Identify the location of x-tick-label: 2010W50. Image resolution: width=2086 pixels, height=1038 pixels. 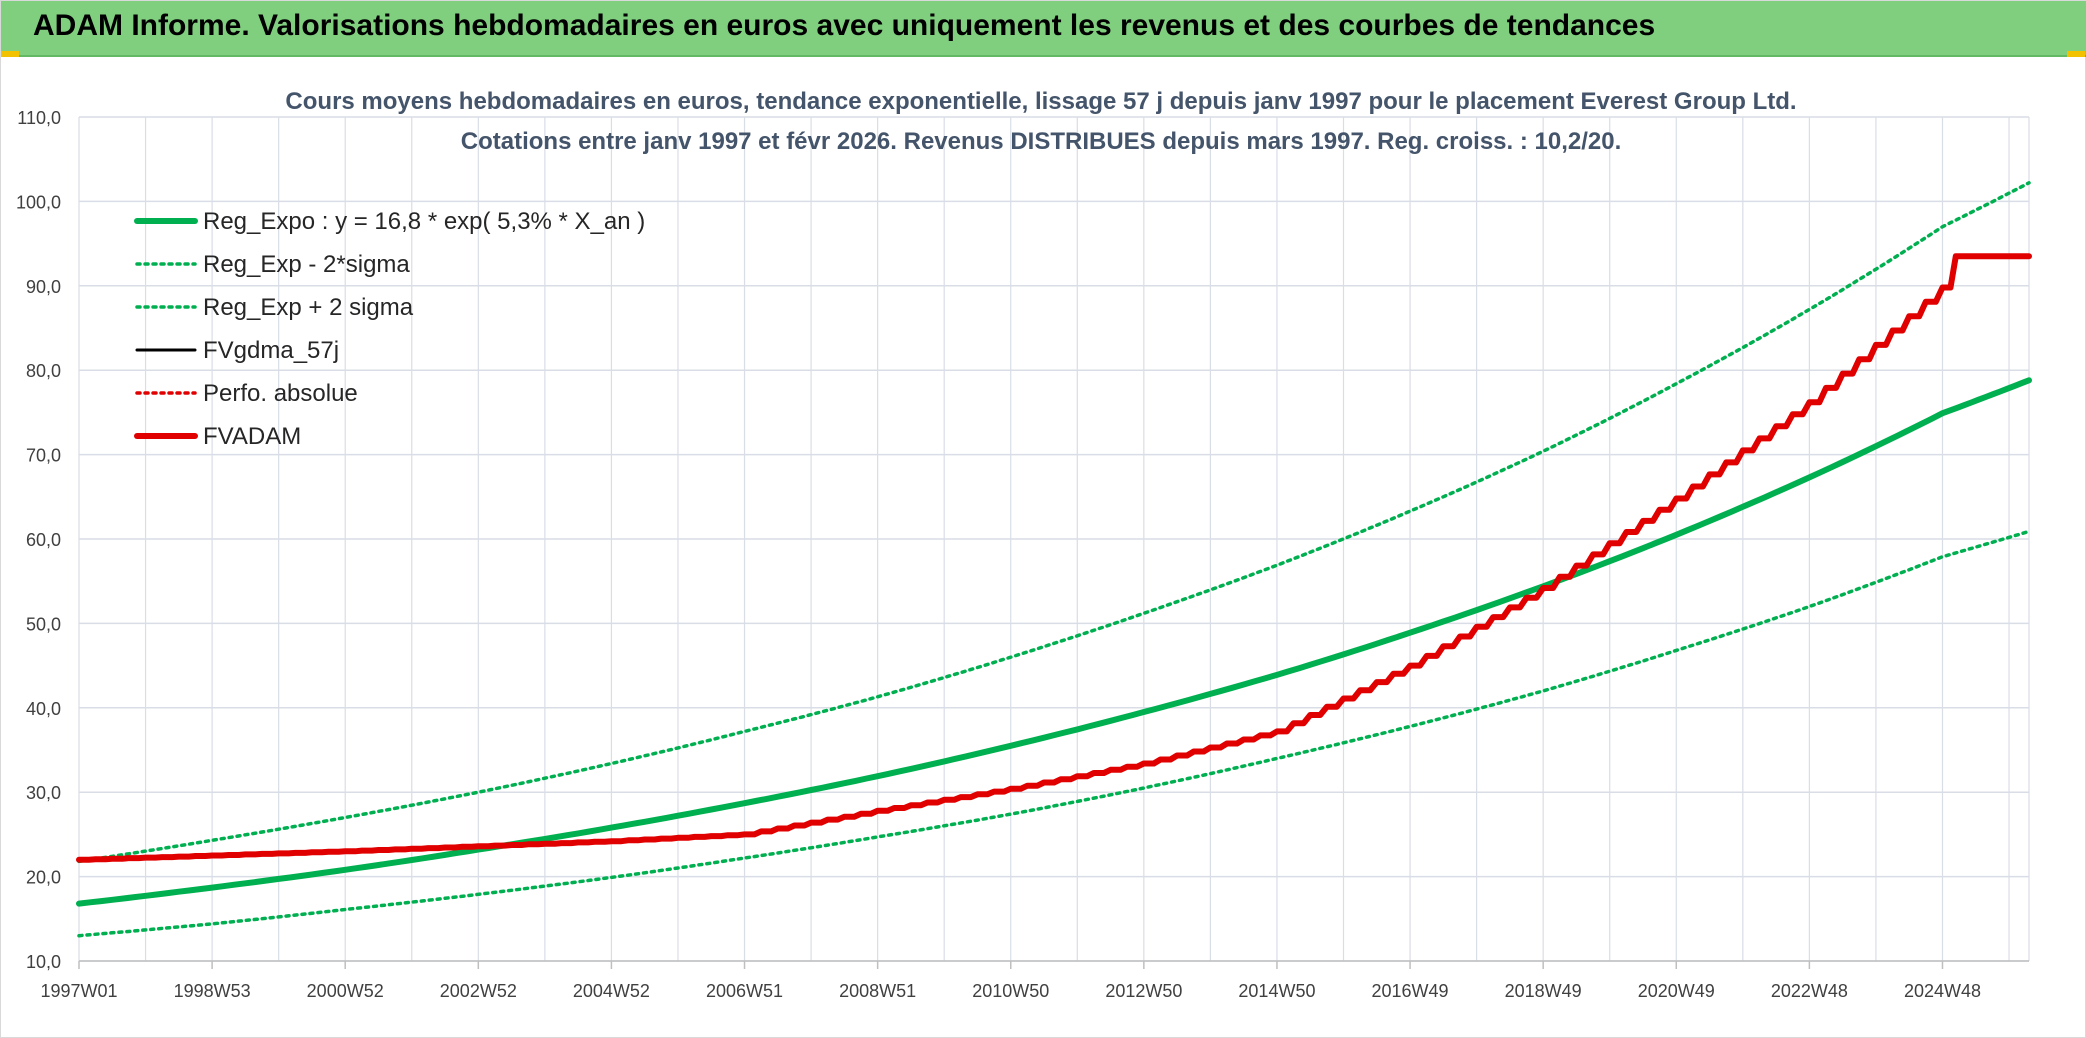
(1010, 991).